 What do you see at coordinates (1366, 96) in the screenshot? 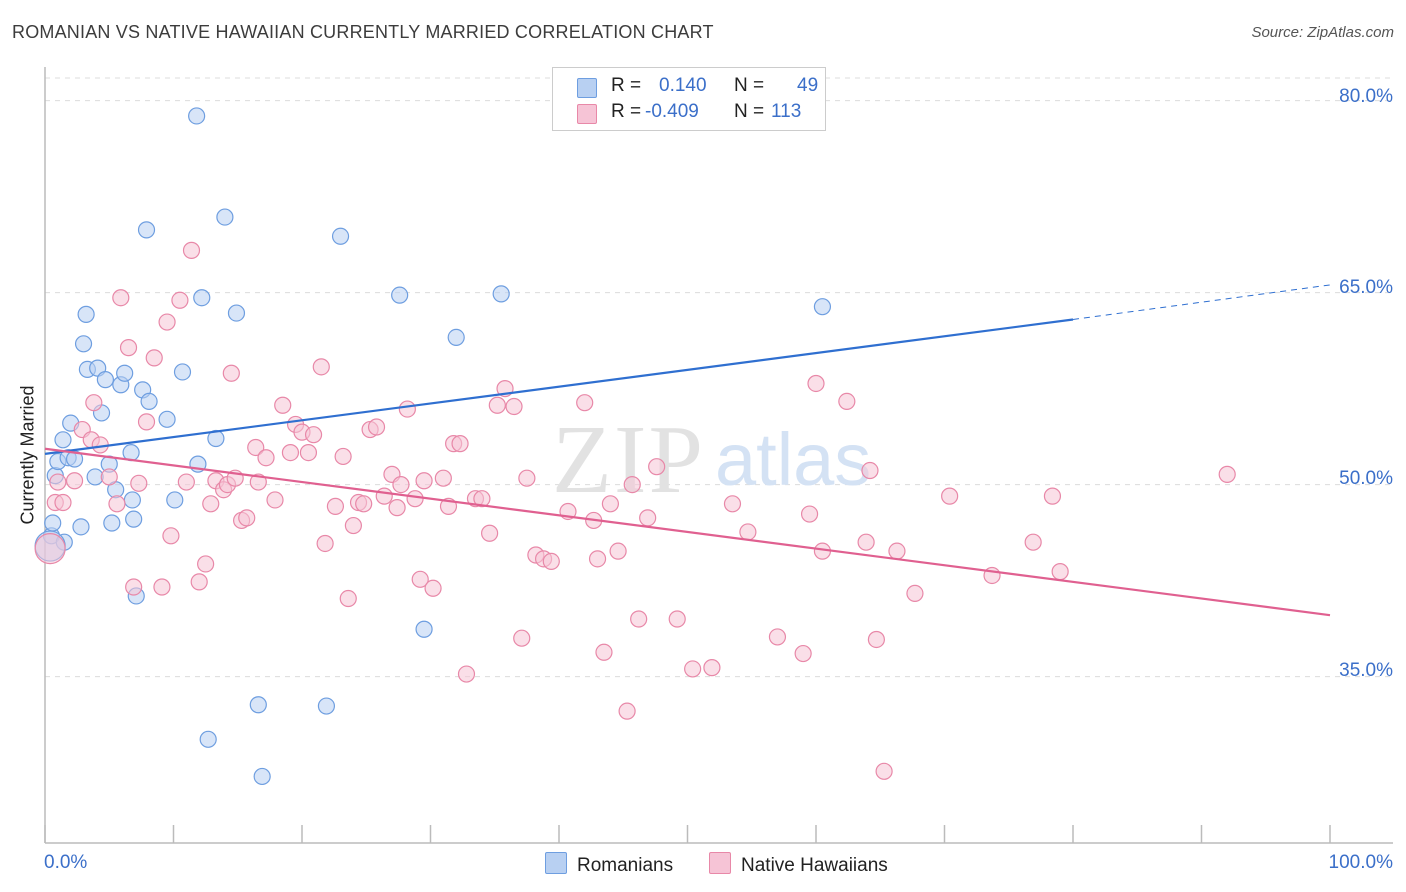
I see `y-tick-80: 80.0%` at bounding box center [1366, 96].